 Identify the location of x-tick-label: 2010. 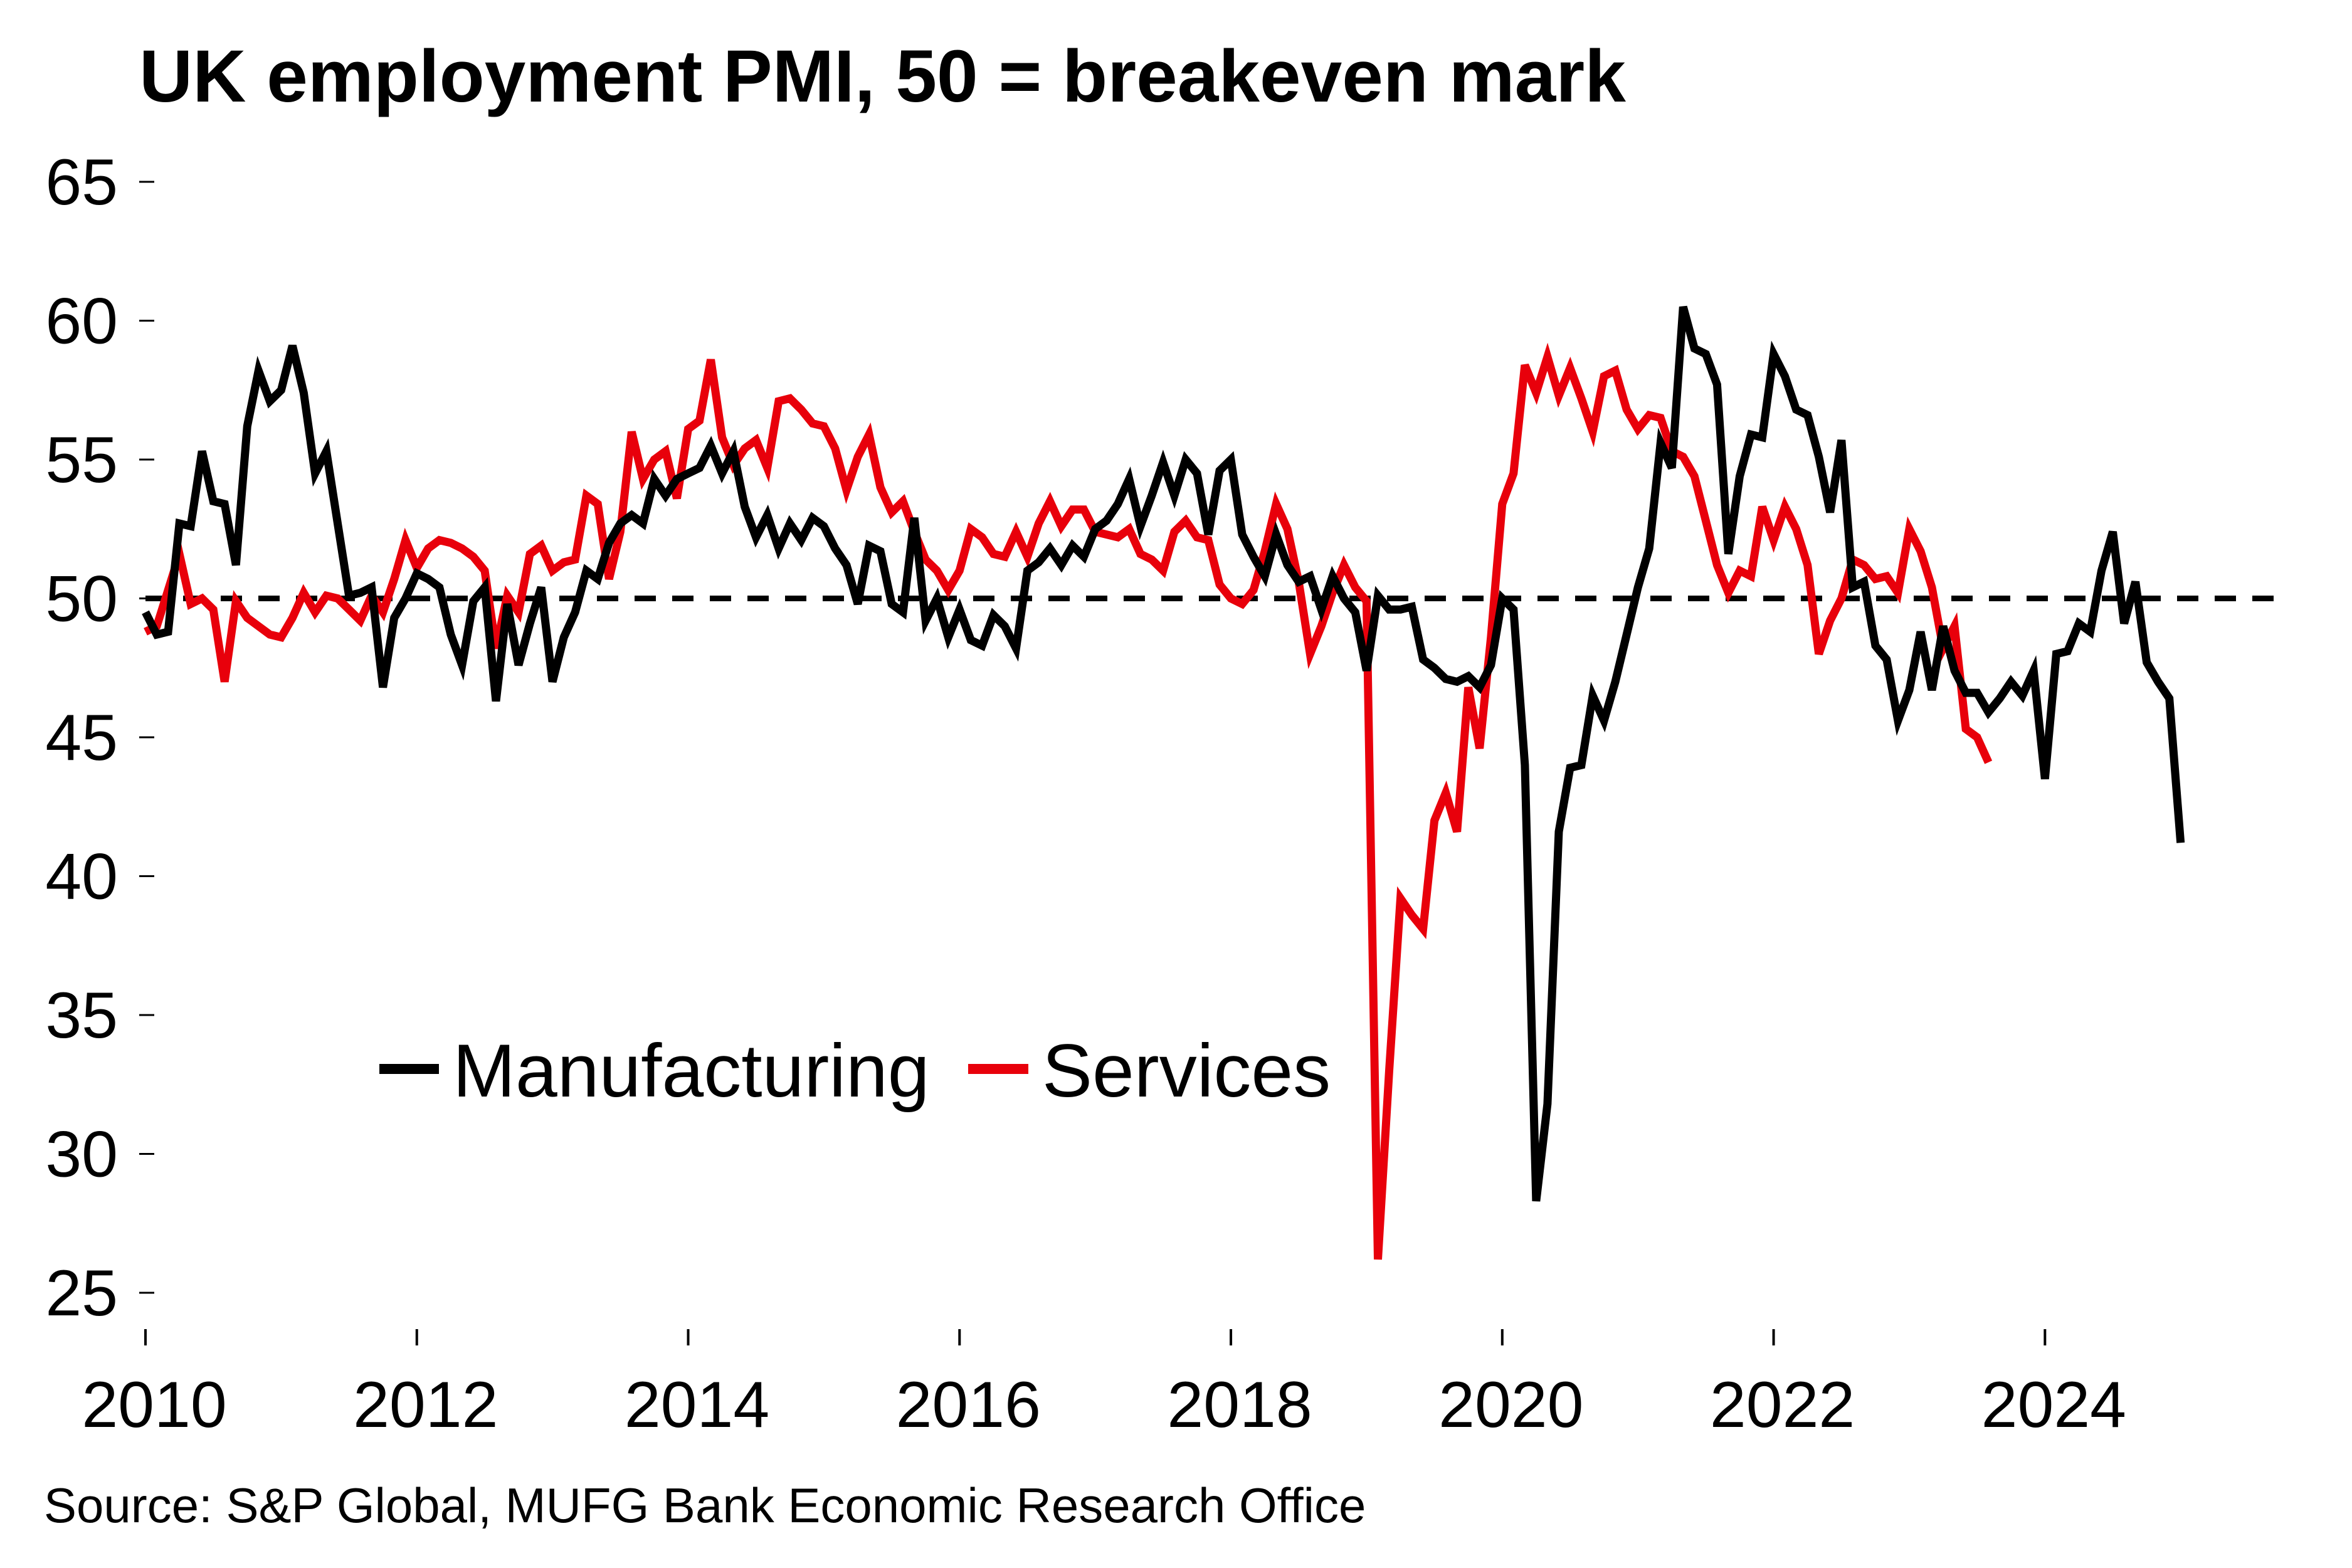
(154, 1405).